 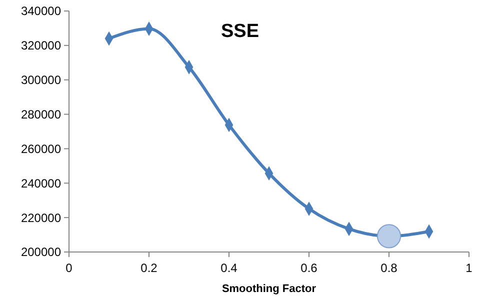 What do you see at coordinates (41, 252) in the screenshot?
I see `y-tick-label: 200000` at bounding box center [41, 252].